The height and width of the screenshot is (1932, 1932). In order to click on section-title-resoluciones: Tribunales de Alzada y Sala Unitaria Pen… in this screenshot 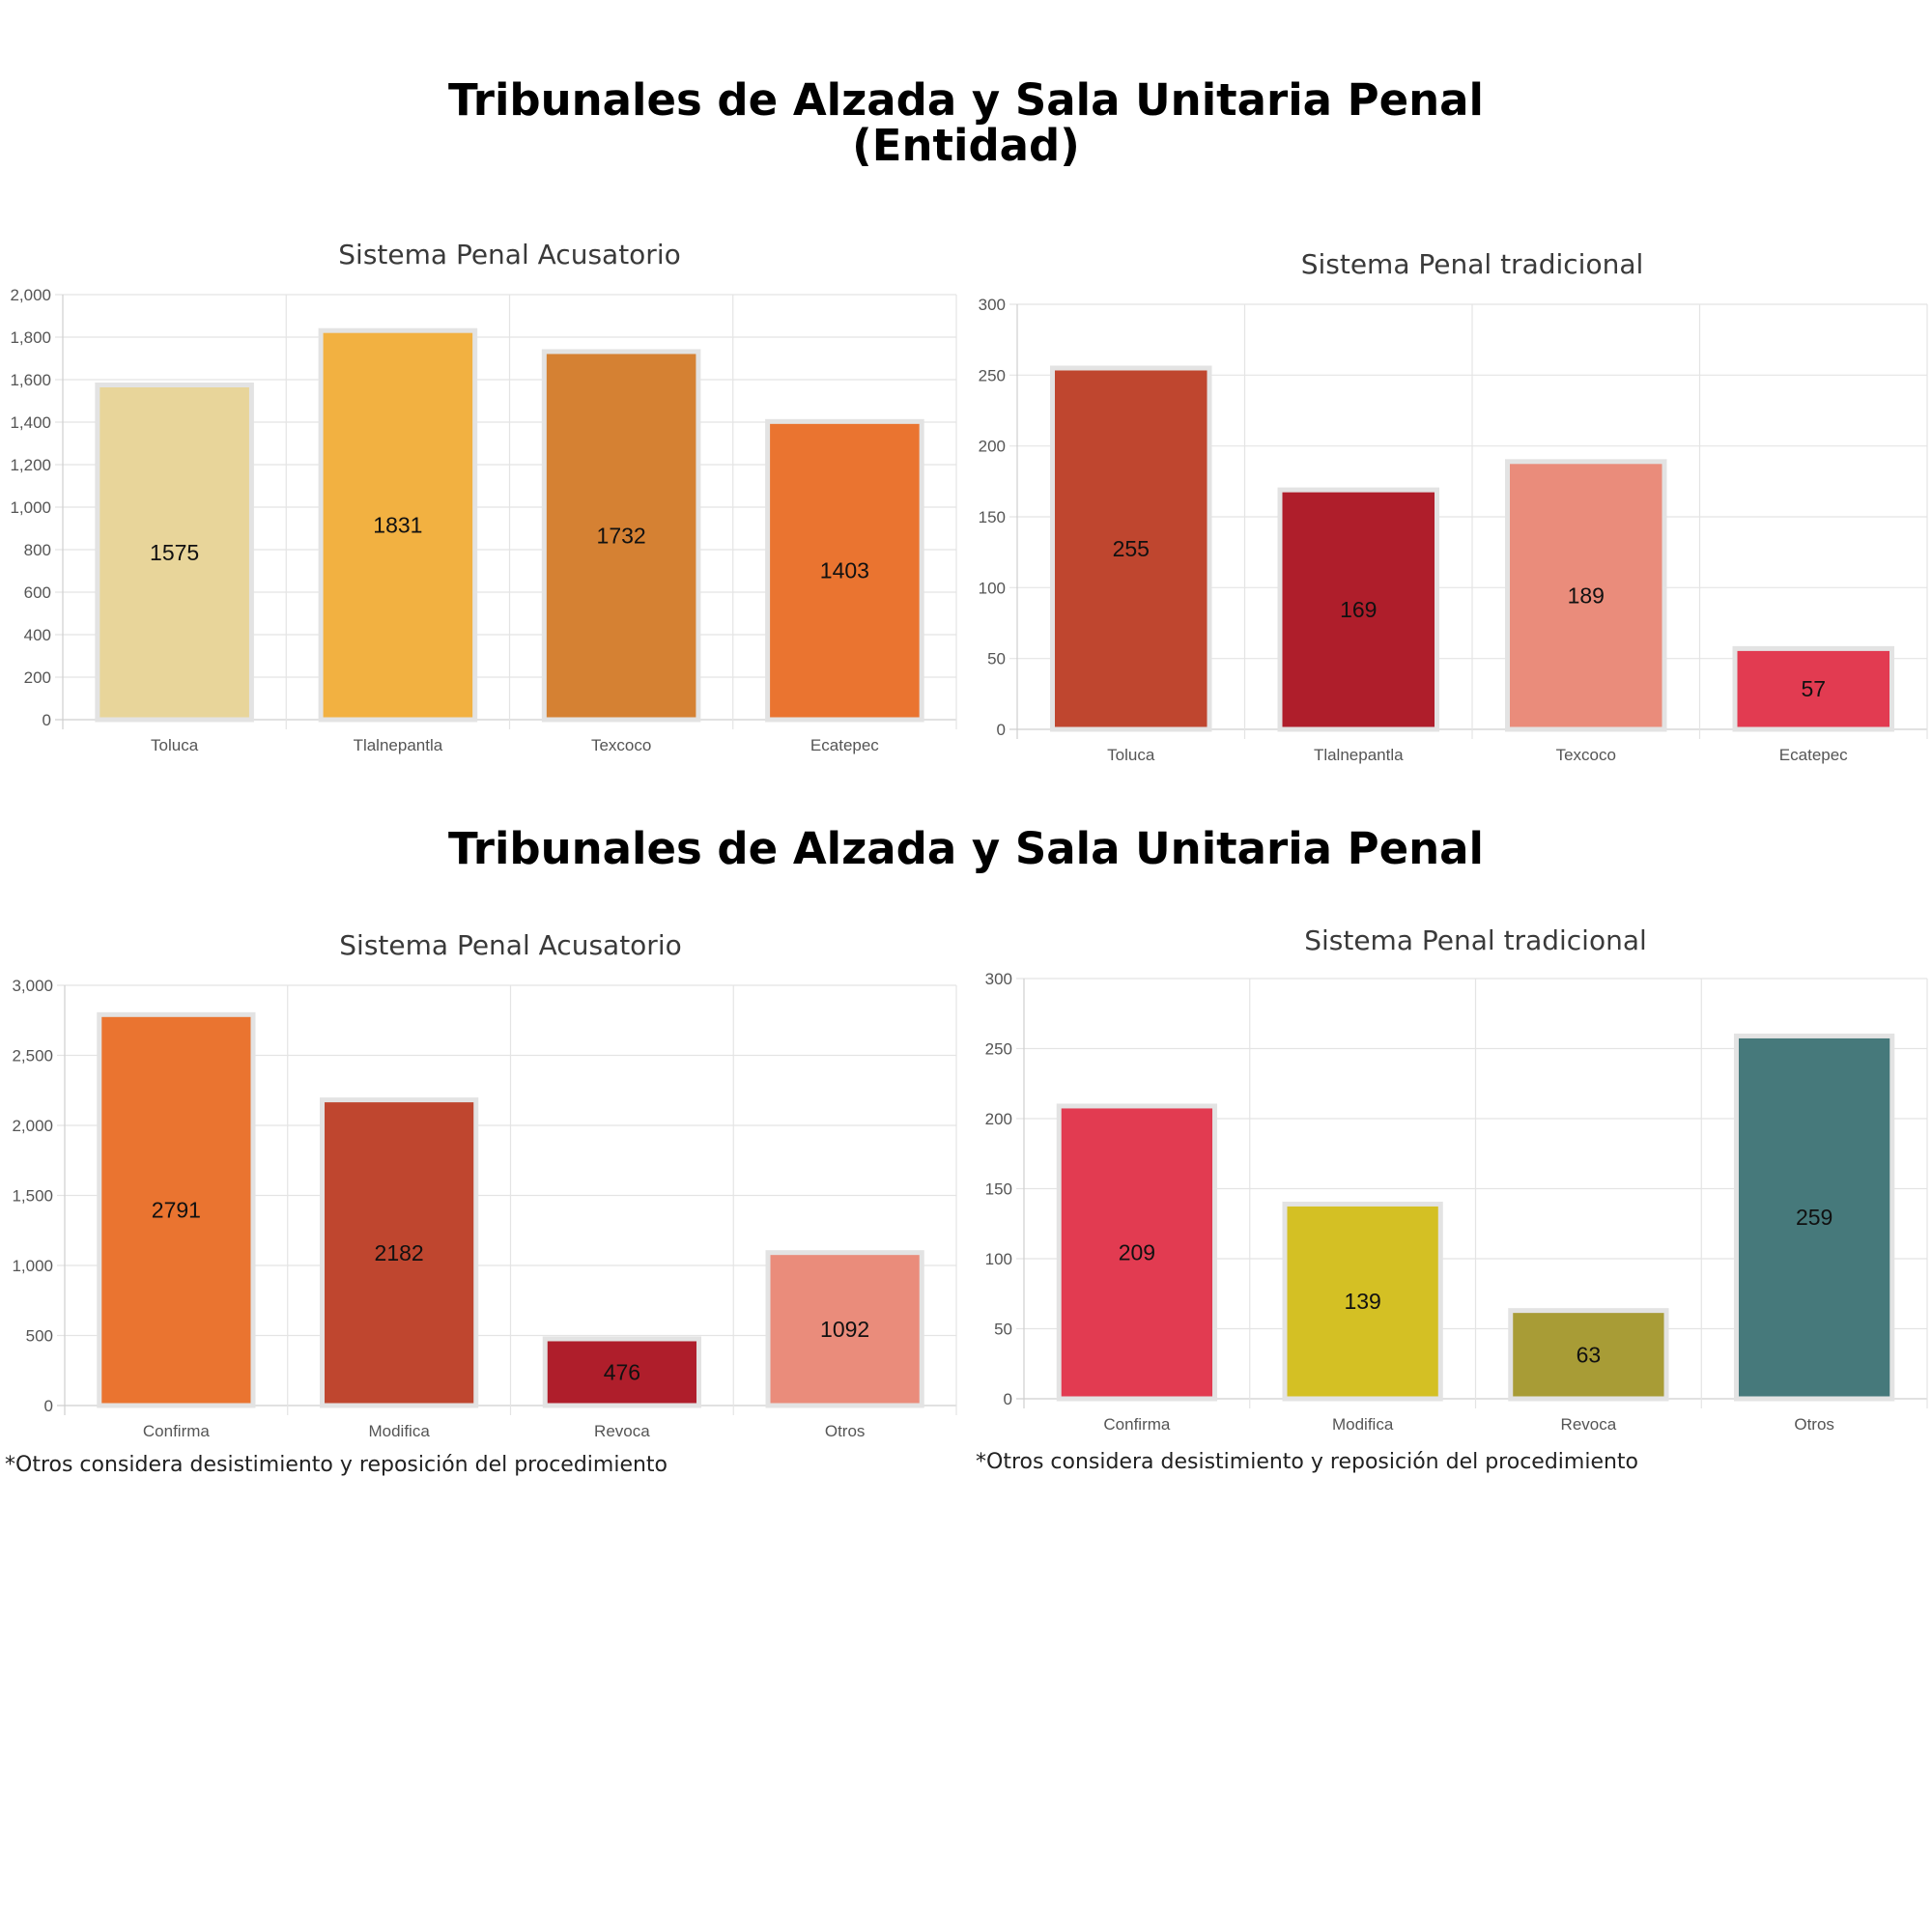, I will do `click(966, 848)`.